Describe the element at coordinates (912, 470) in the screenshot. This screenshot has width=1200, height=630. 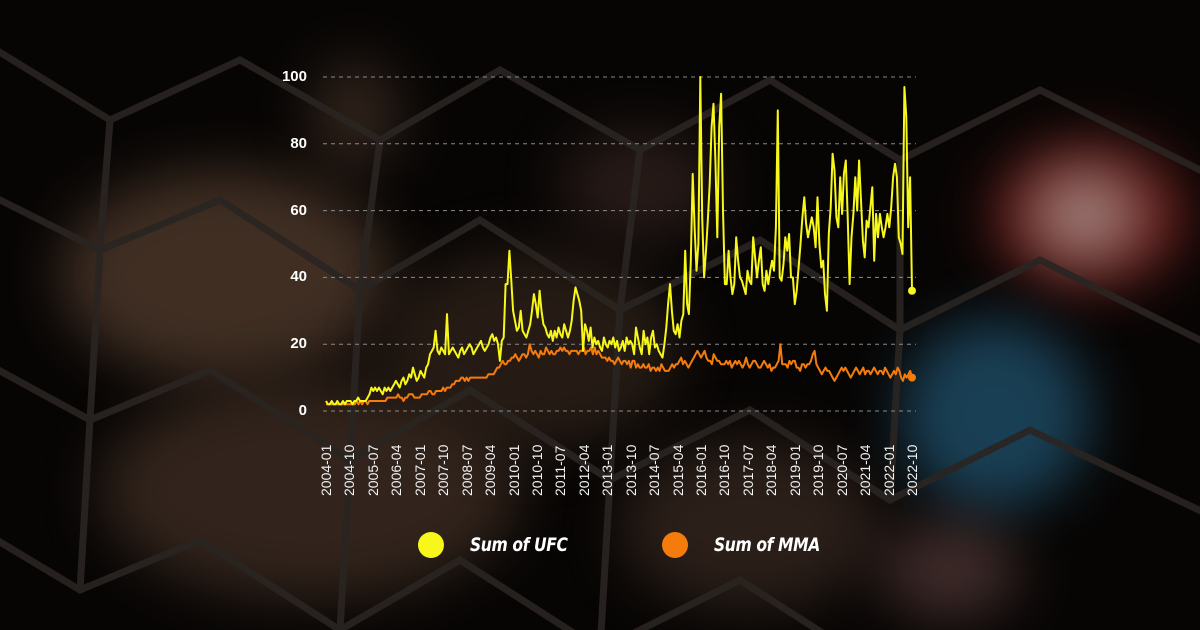
I see `x-tick-label: 2022-10` at that location.